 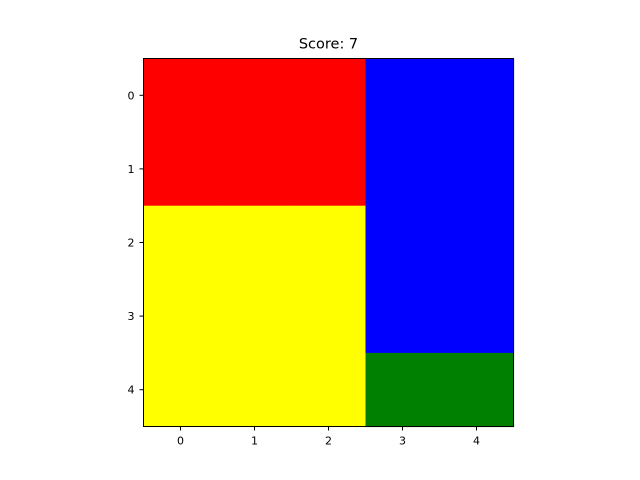 I want to click on y-axis-ticks: 0 1 2 3 4, so click(x=136, y=243).